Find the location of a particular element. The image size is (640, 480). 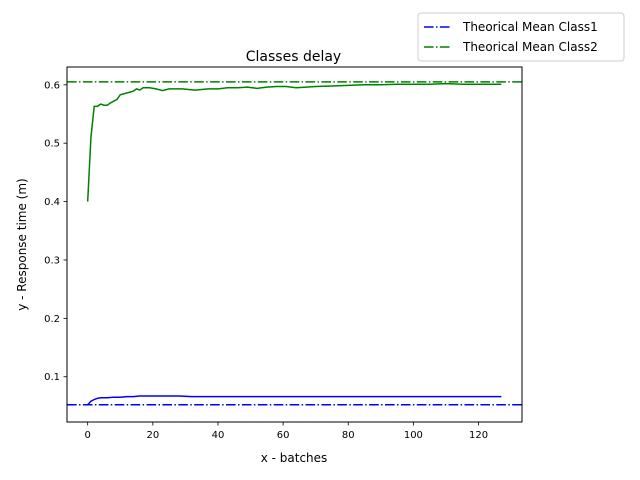

x-tick-label: 40 is located at coordinates (218, 435).